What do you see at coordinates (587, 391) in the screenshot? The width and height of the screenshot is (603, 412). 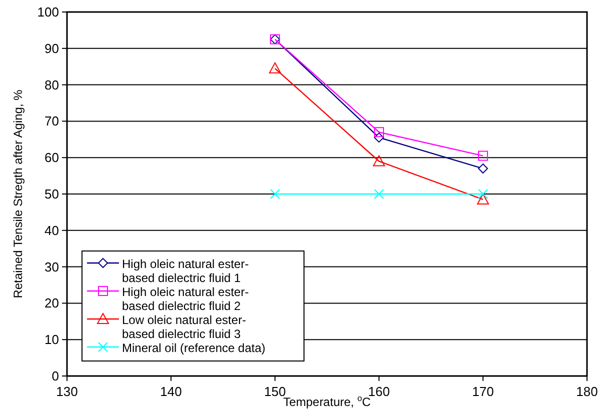 I see `x-tick-label: 180` at bounding box center [587, 391].